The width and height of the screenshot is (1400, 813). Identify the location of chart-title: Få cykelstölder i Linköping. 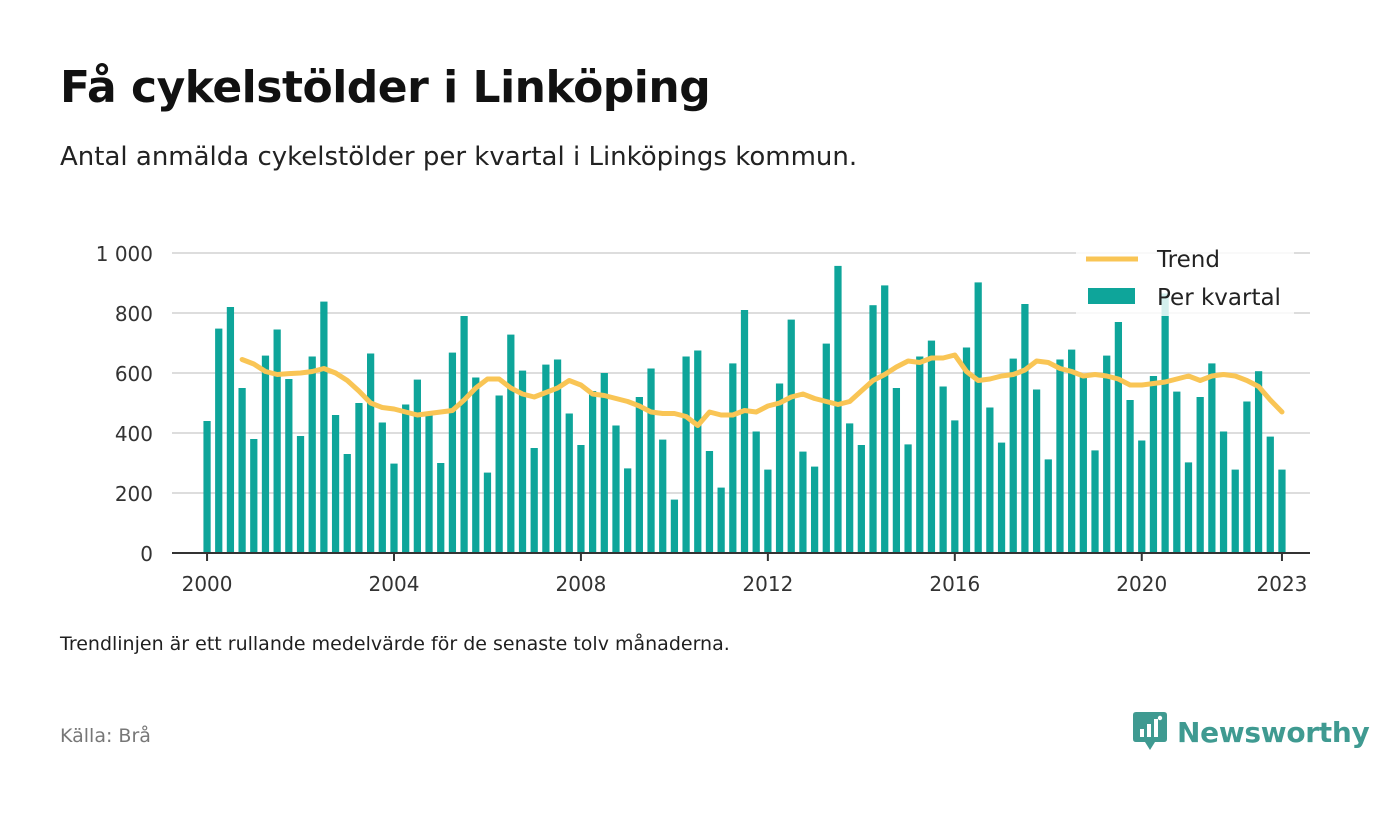
(385, 87).